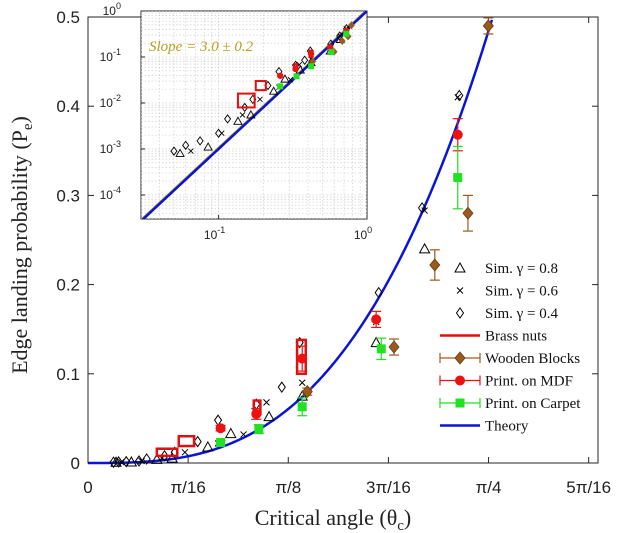  I want to click on x-axis-title-end: ), so click(407, 517).